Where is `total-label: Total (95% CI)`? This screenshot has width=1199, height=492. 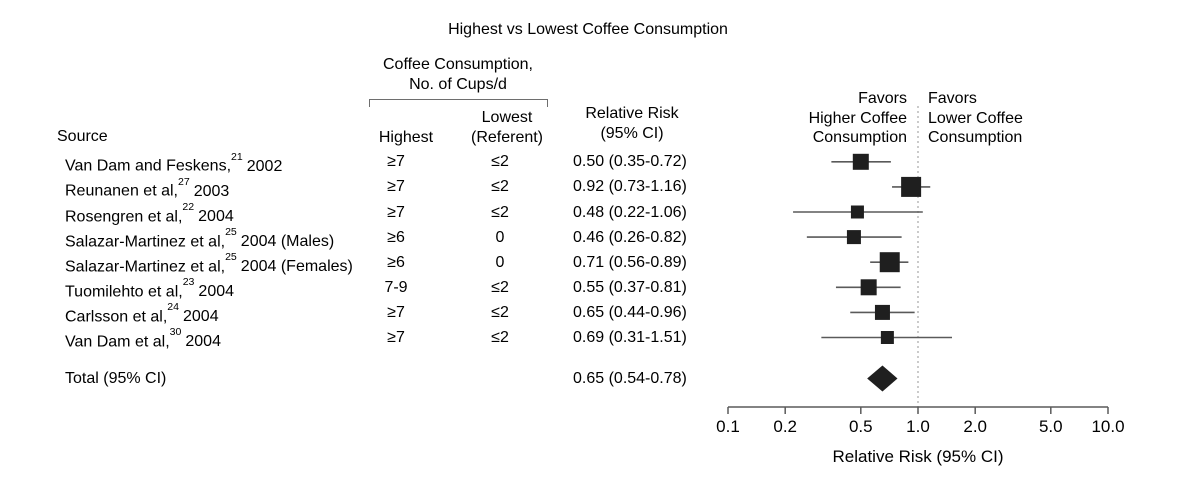
total-label: Total (95% CI) is located at coordinates (116, 378).